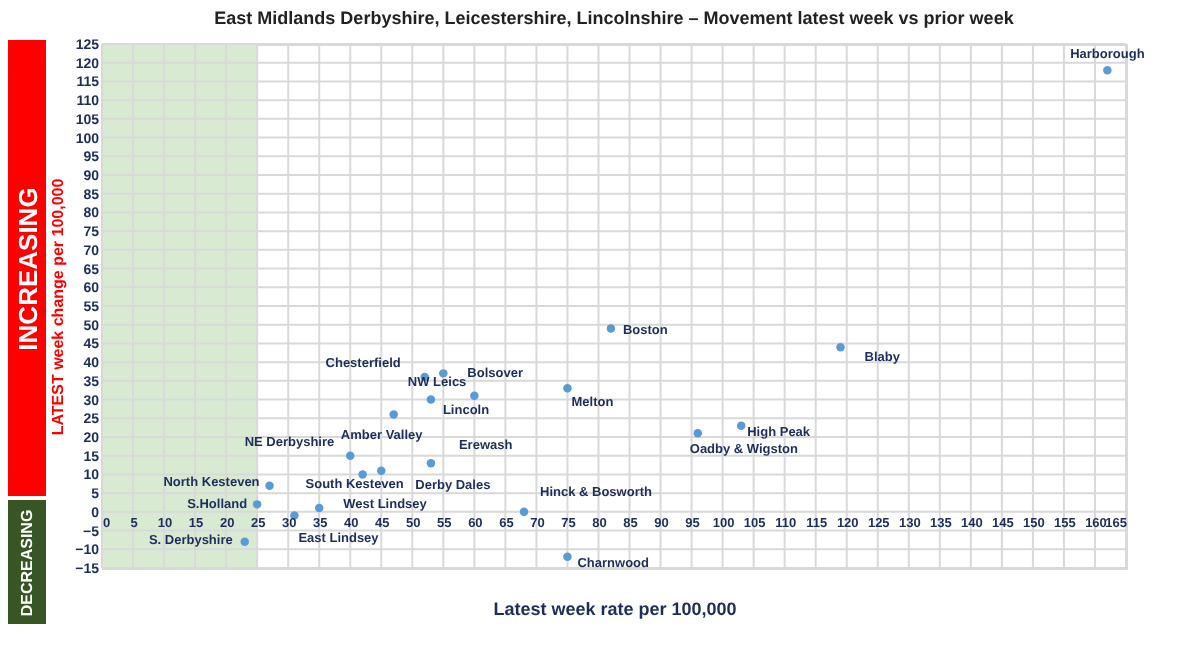  I want to click on x-axis-title: Latest week rate per 100,000, so click(615, 609).